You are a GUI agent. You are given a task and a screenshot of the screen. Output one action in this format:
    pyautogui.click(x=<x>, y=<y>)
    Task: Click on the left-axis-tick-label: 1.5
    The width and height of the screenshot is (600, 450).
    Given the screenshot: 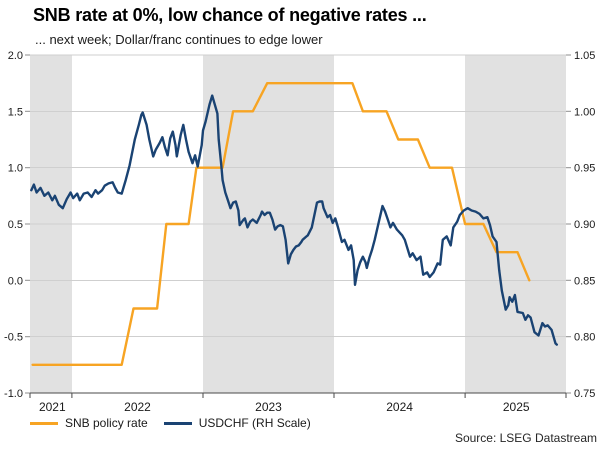 What is the action you would take?
    pyautogui.click(x=15, y=112)
    